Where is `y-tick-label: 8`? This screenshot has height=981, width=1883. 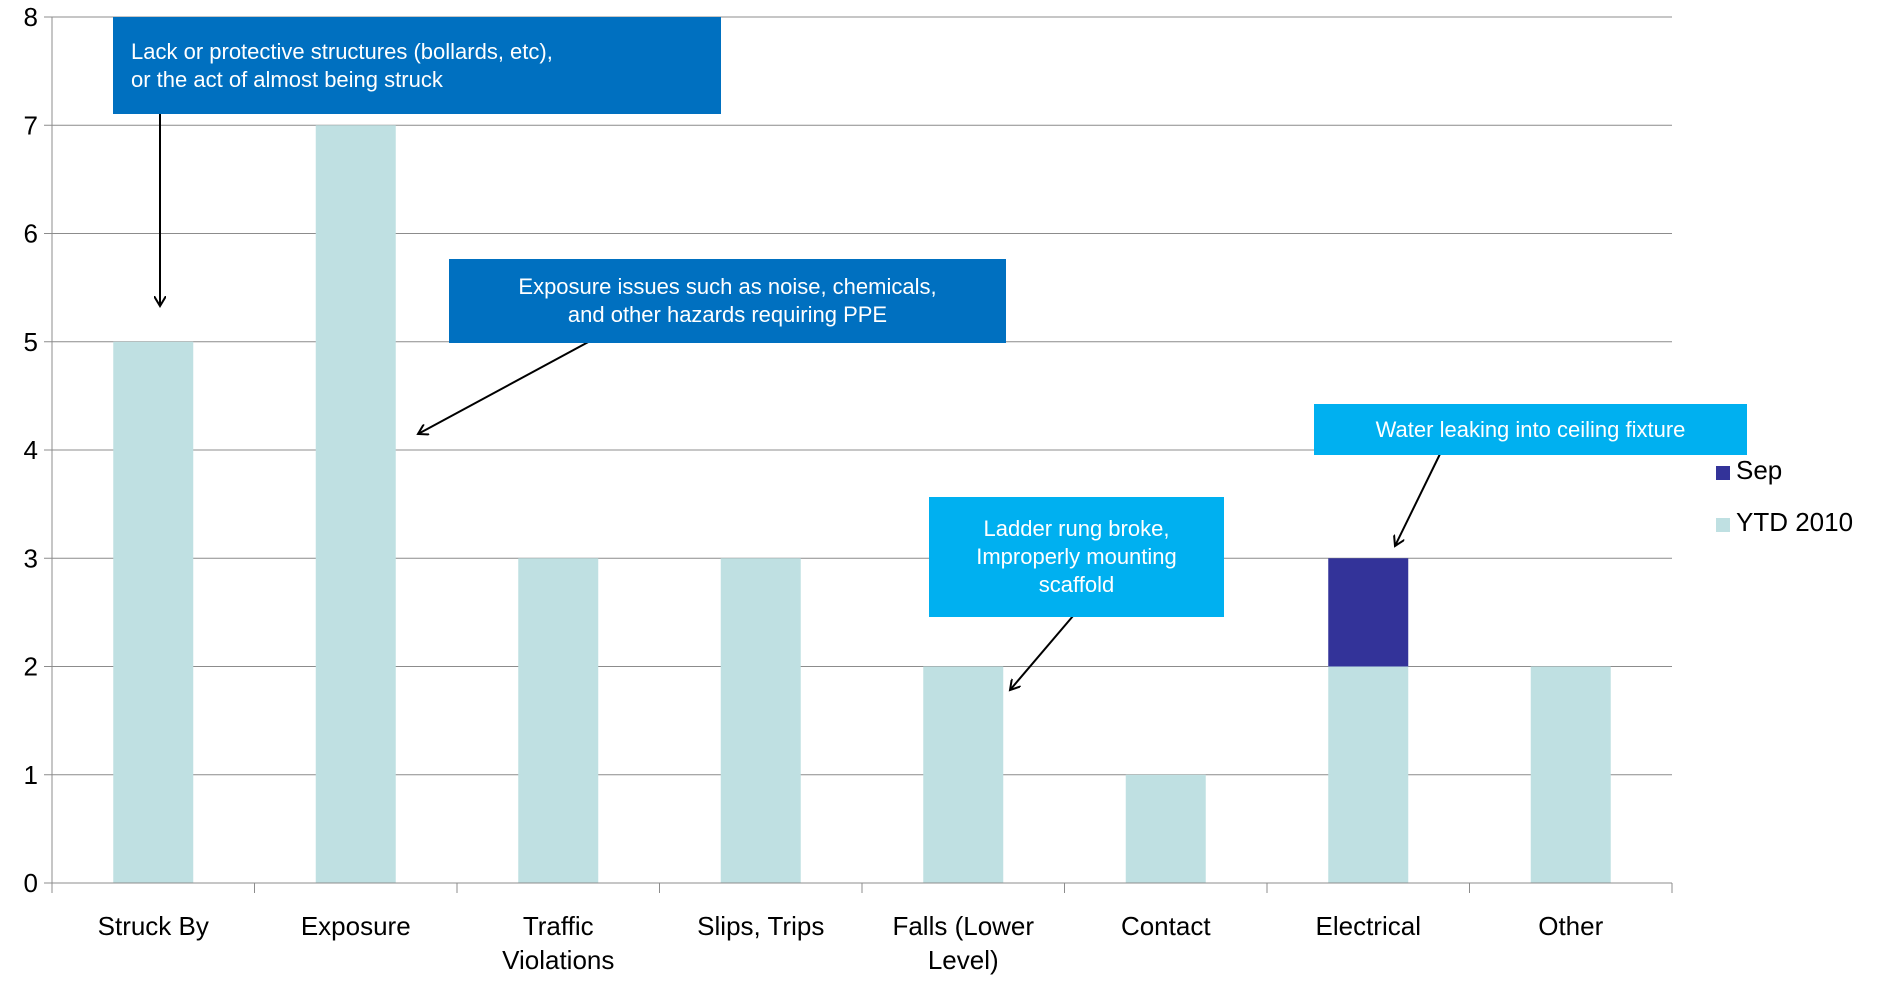 y-tick-label: 8 is located at coordinates (31, 17).